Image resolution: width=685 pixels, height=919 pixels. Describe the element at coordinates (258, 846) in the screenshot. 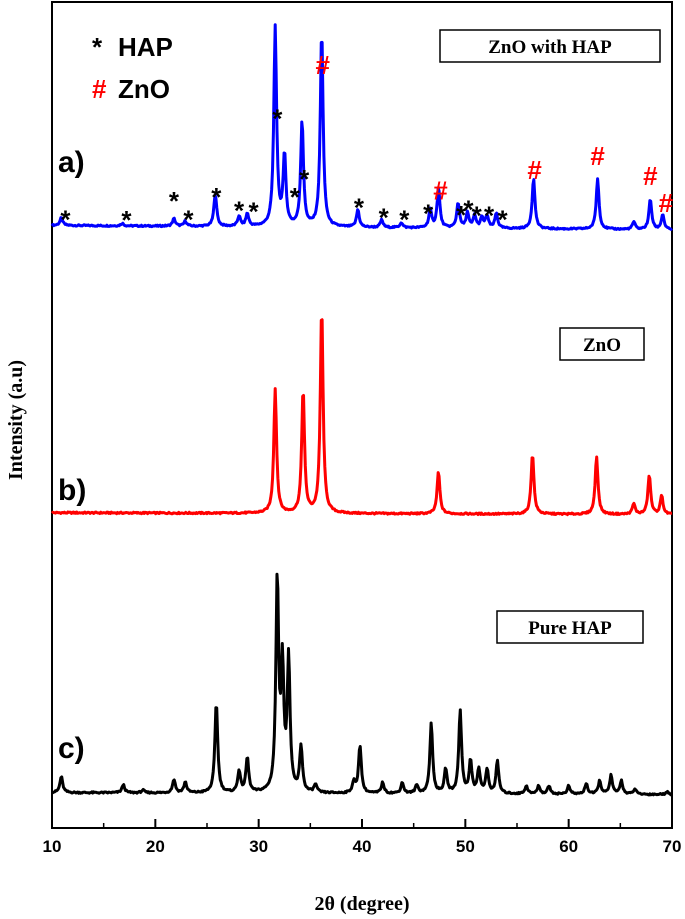

I see `x-tick-label: 30` at that location.